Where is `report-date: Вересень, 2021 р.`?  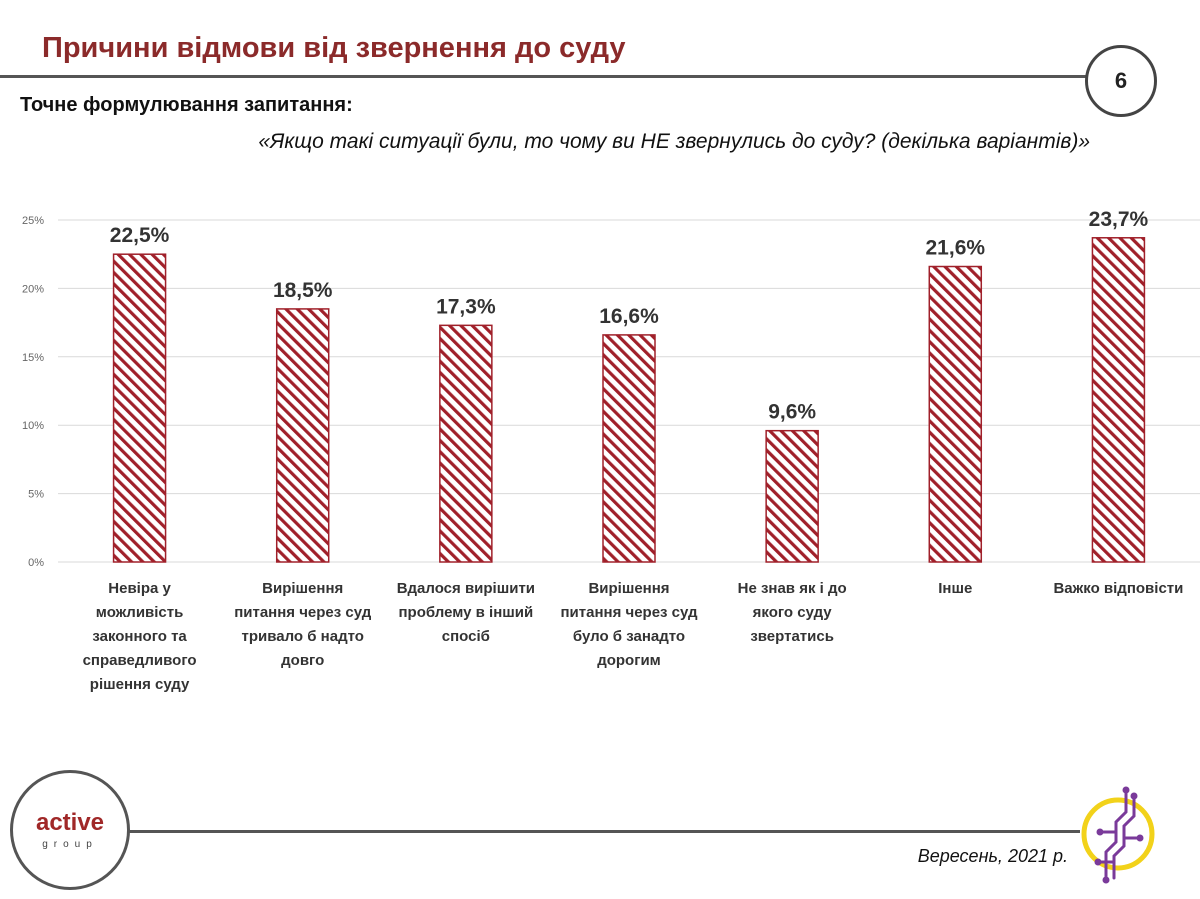 report-date: Вересень, 2021 р. is located at coordinates (992, 856).